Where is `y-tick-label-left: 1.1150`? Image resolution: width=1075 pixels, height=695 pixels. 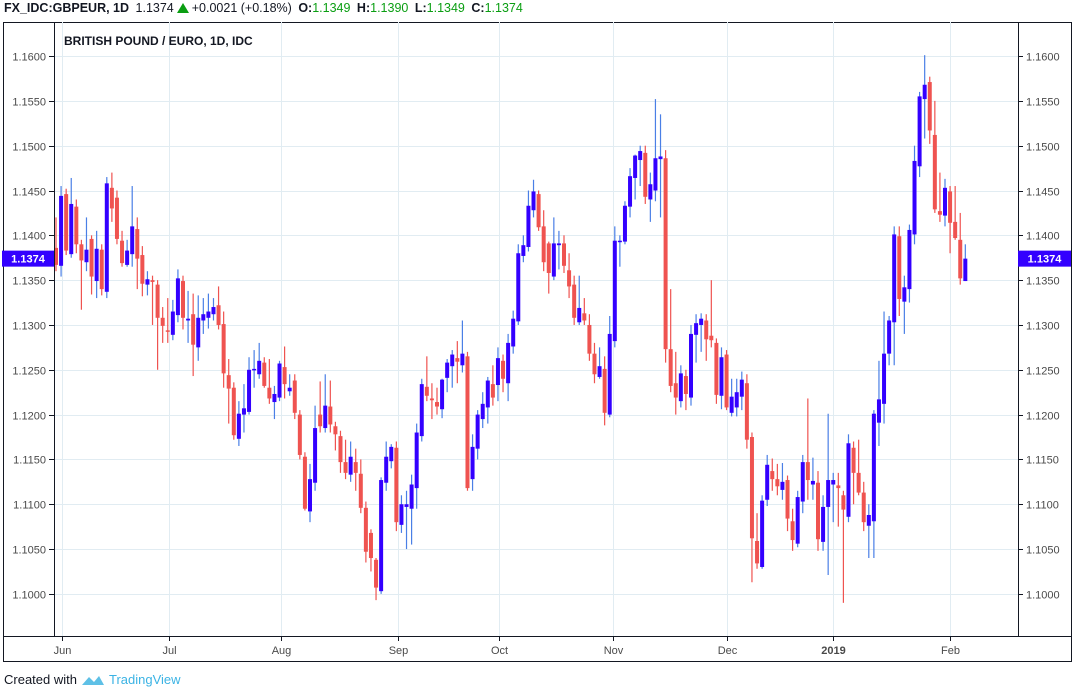
y-tick-label-left: 1.1150 is located at coordinates (29, 461).